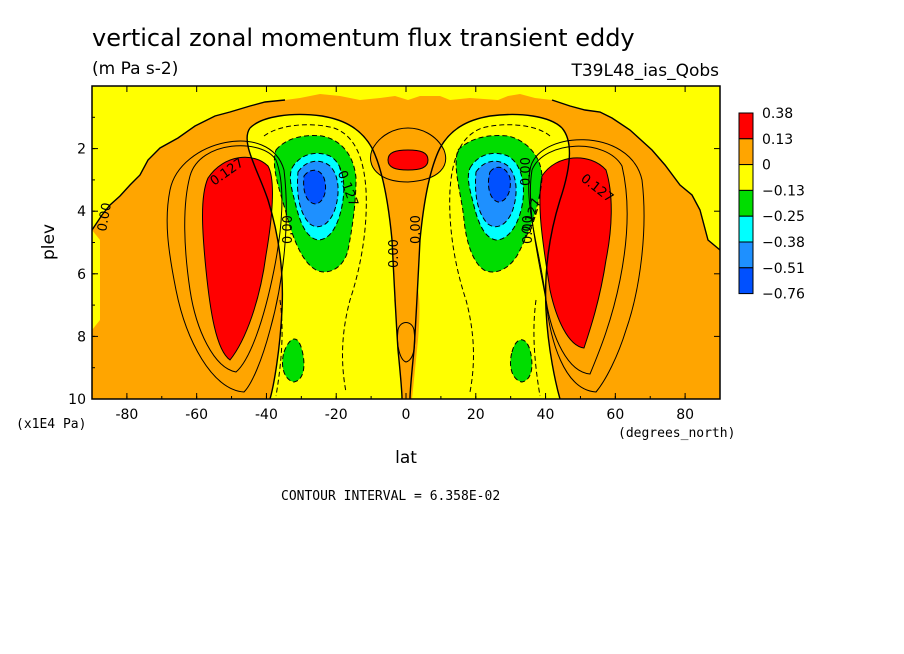 Image resolution: width=904 pixels, height=654 pixels. Describe the element at coordinates (406, 415) in the screenshot. I see `x-tick-label: 0` at that location.